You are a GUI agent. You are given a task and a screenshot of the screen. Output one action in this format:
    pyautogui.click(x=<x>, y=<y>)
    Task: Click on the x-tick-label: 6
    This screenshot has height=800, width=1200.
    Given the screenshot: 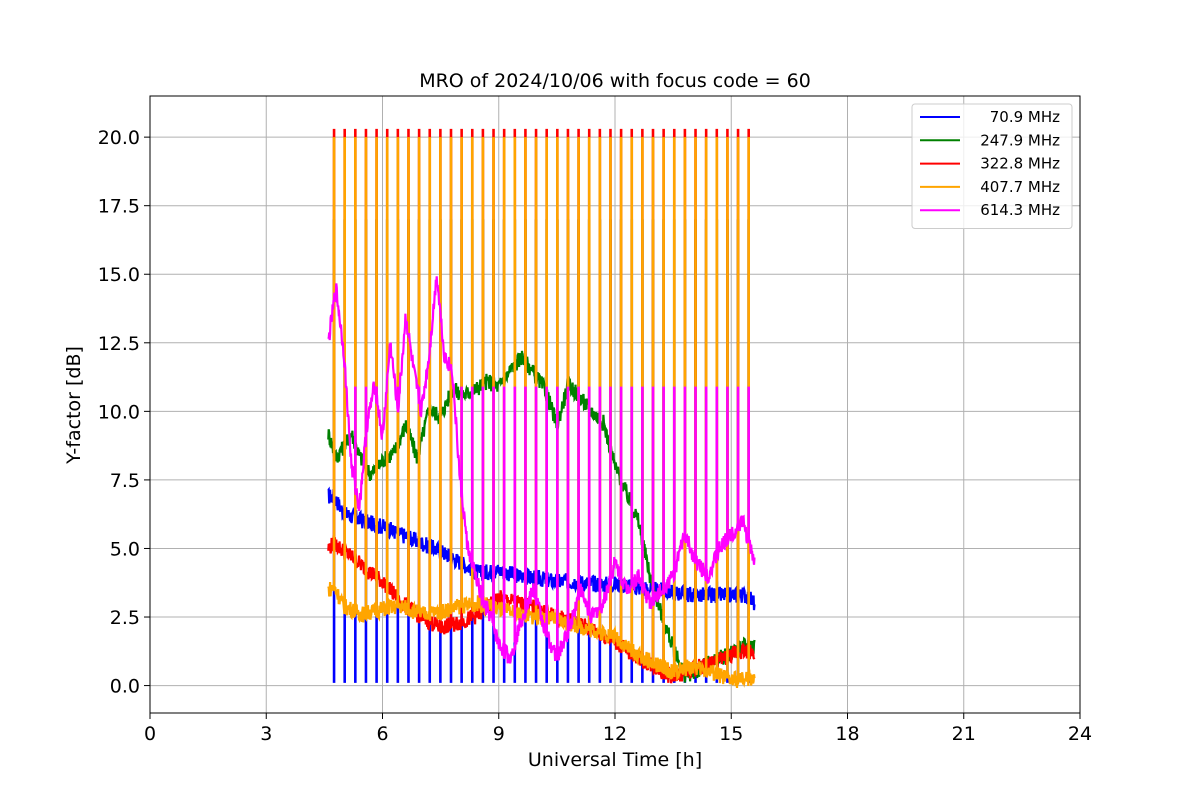 What is the action you would take?
    pyautogui.click(x=382, y=734)
    